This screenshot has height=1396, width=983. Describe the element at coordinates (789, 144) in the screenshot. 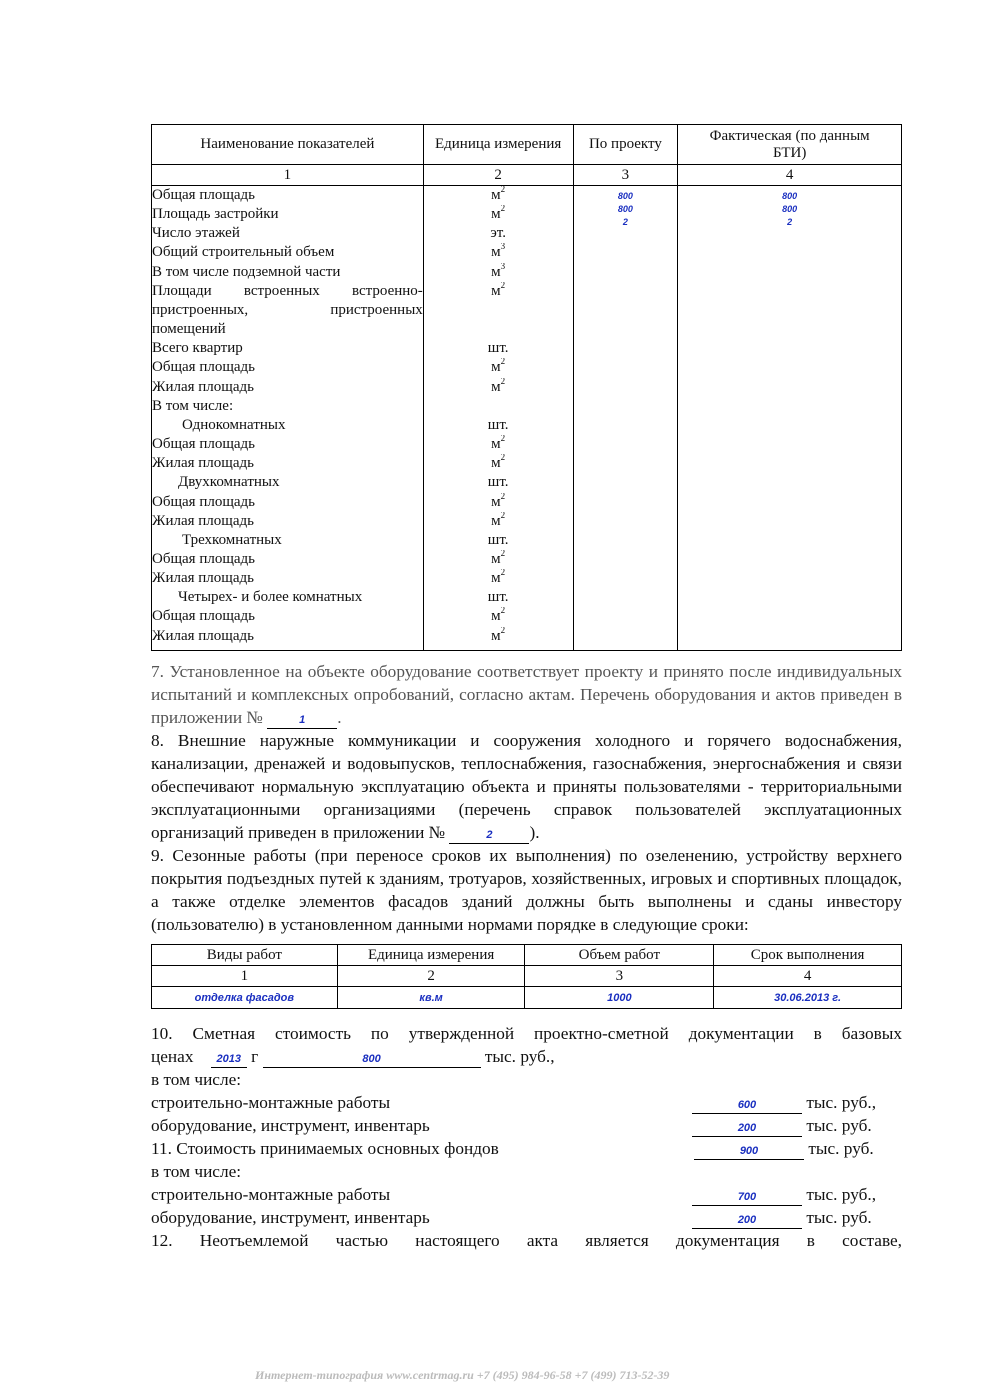

I see `header-cell: Фактическая (по данным БТИ)` at that location.